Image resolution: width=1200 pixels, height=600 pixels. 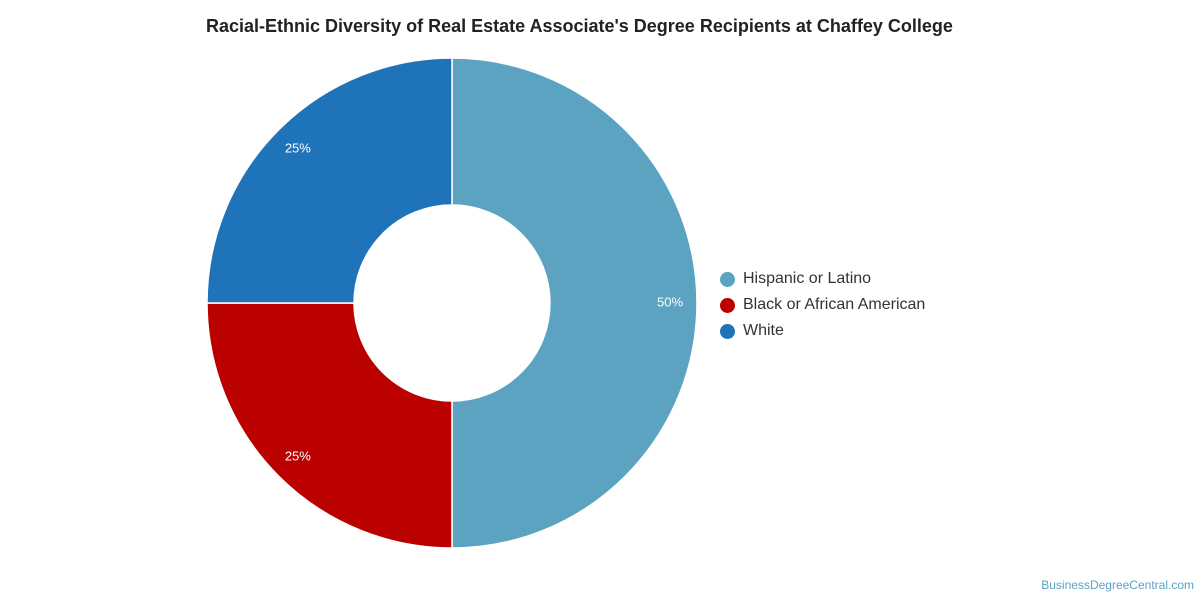 I want to click on slice-label-black-or-african-american: 25%, so click(x=298, y=456).